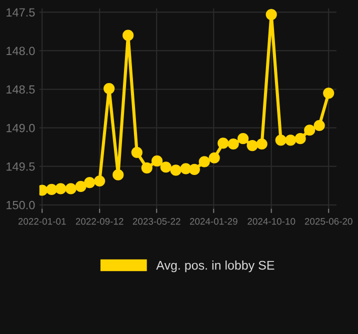 The height and width of the screenshot is (334, 358). Describe the element at coordinates (20, 205) in the screenshot. I see `y-tick-label: 150.0` at that location.